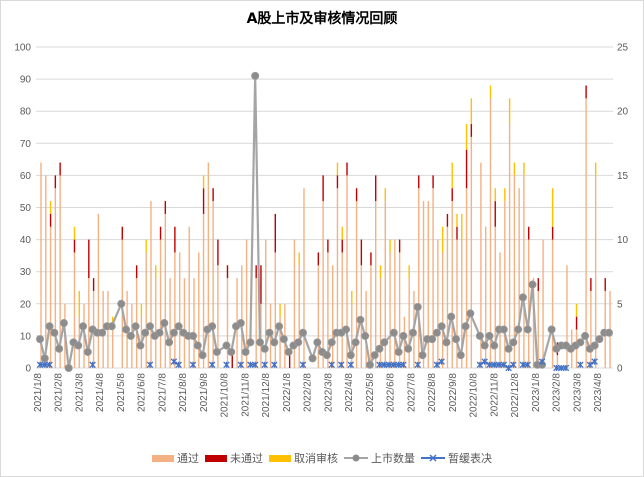 This screenshot has height=477, width=644. Describe the element at coordinates (536, 392) in the screenshot. I see `x-axis-tick-label: 2023/1/8` at that location.